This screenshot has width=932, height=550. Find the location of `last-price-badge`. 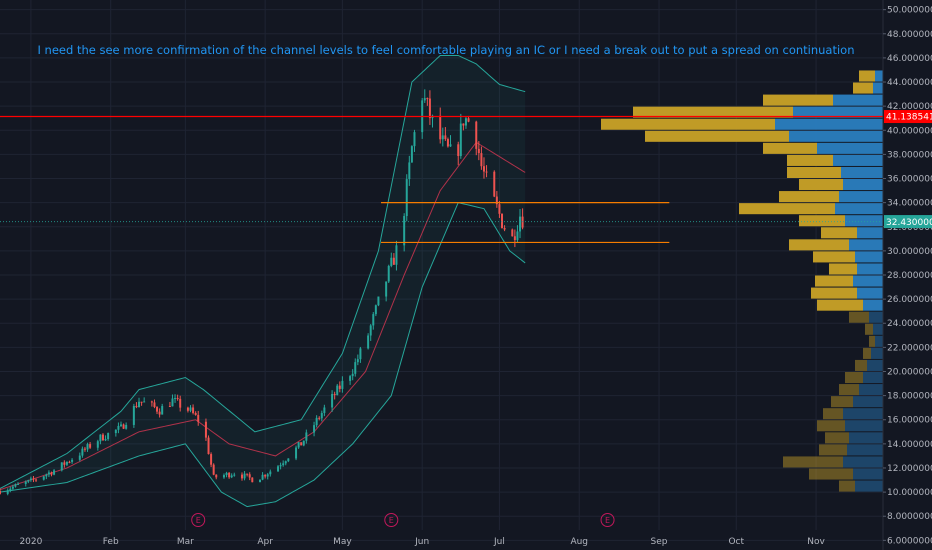

last-price-badge is located at coordinates (908, 222).